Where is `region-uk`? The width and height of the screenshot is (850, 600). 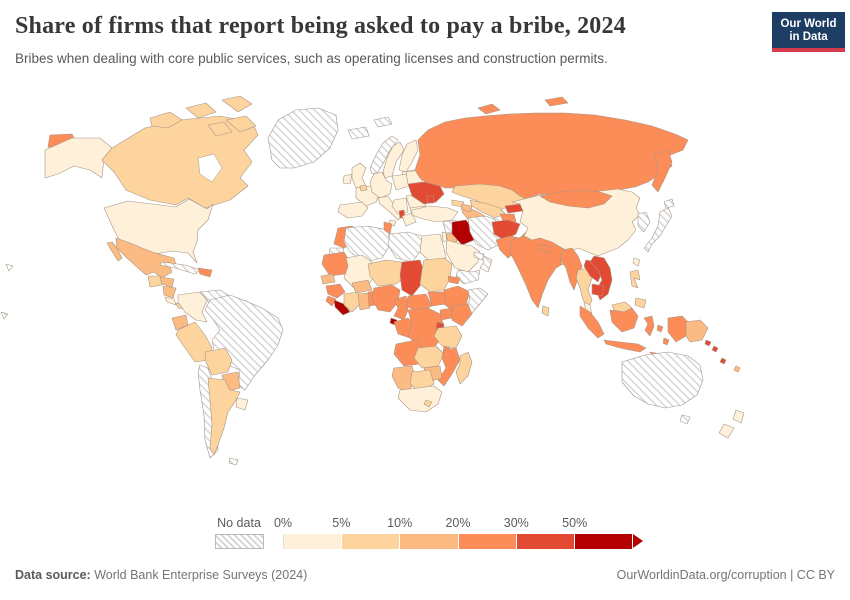
region-uk is located at coordinates (359, 175).